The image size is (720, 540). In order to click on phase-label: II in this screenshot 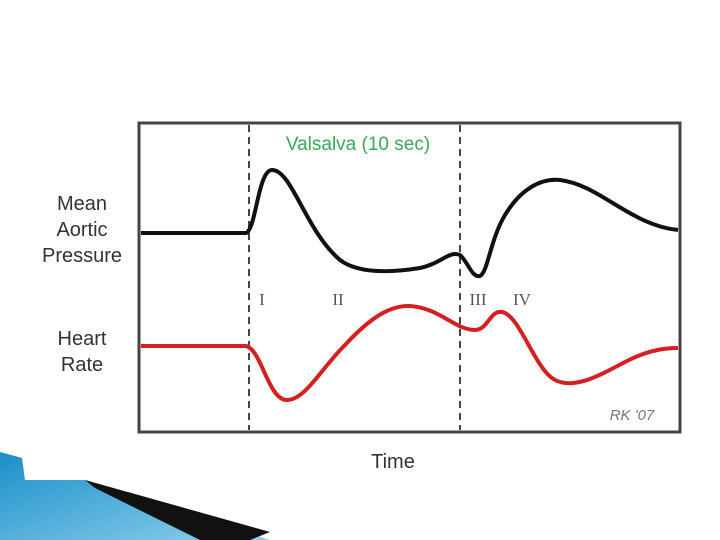, I will do `click(338, 299)`.